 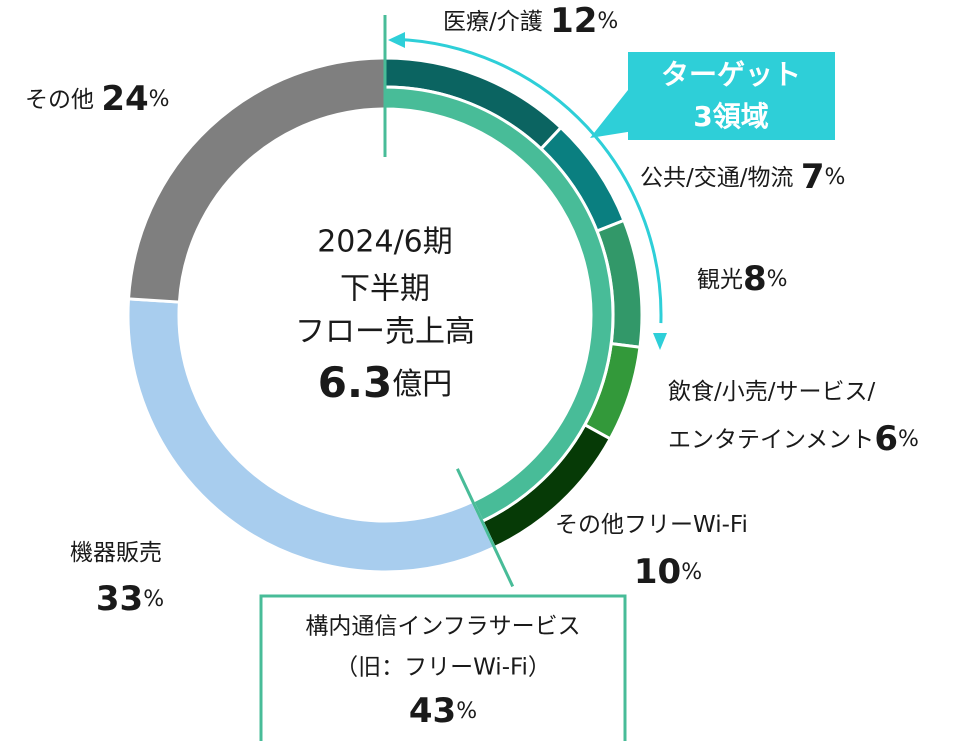 I want to click on category-name: エンタテインメント, so click(x=771, y=440).